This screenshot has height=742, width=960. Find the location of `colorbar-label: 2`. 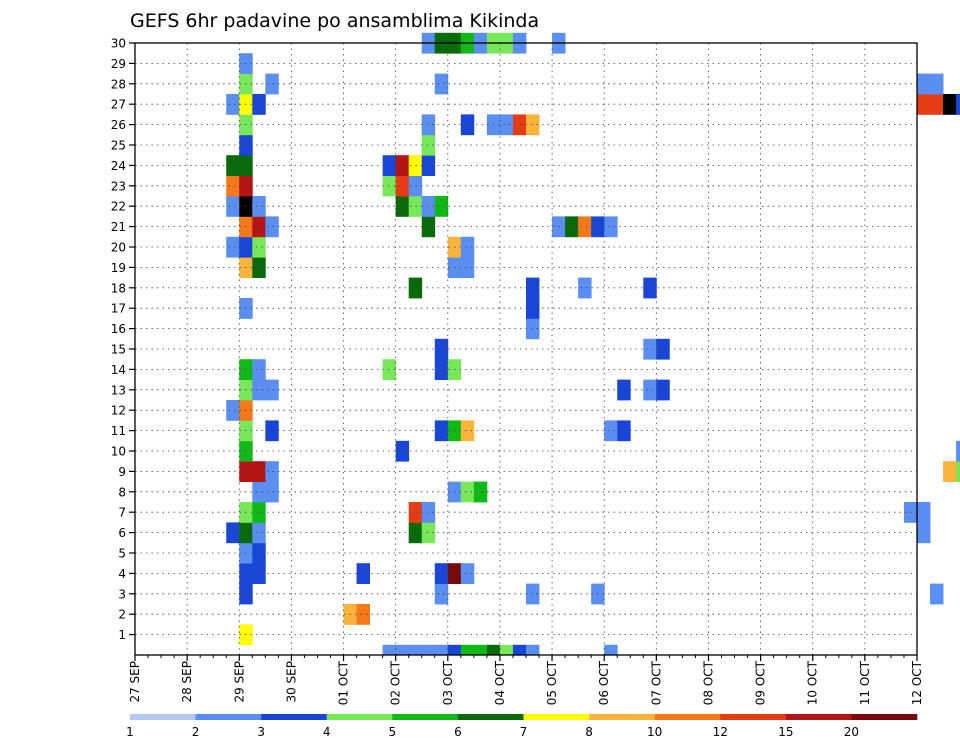

colorbar-label: 2 is located at coordinates (196, 732).